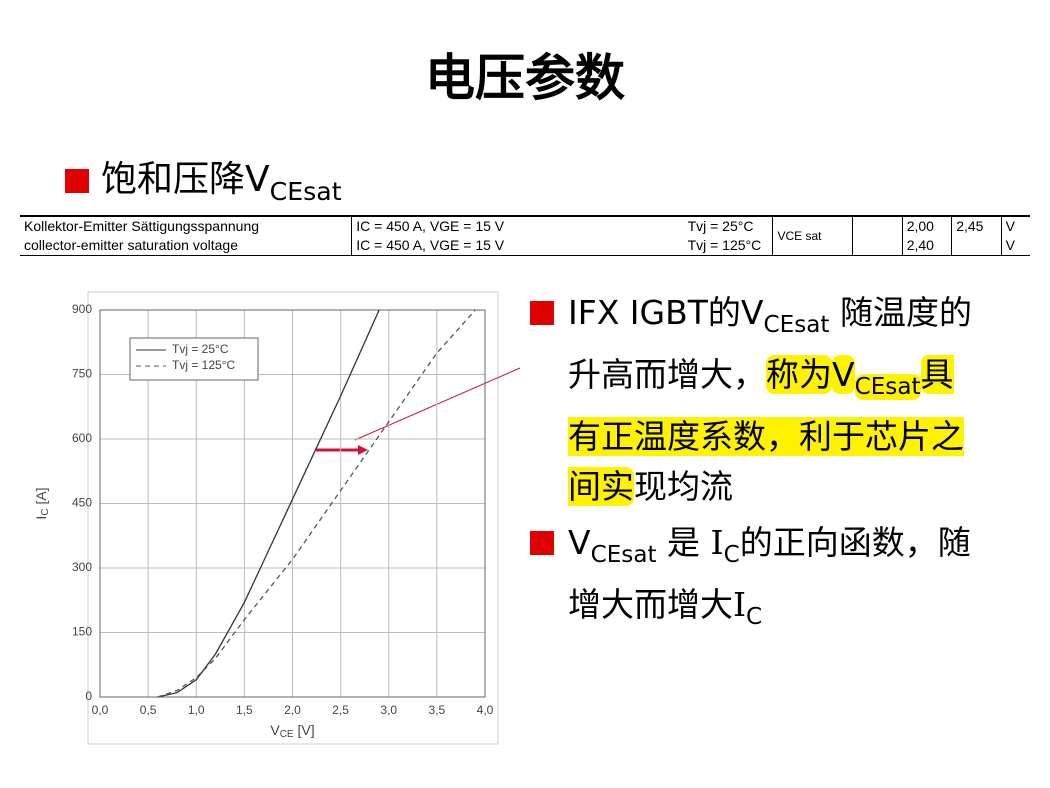  Describe the element at coordinates (82, 374) in the screenshot. I see `y-tick-label: 750` at that location.